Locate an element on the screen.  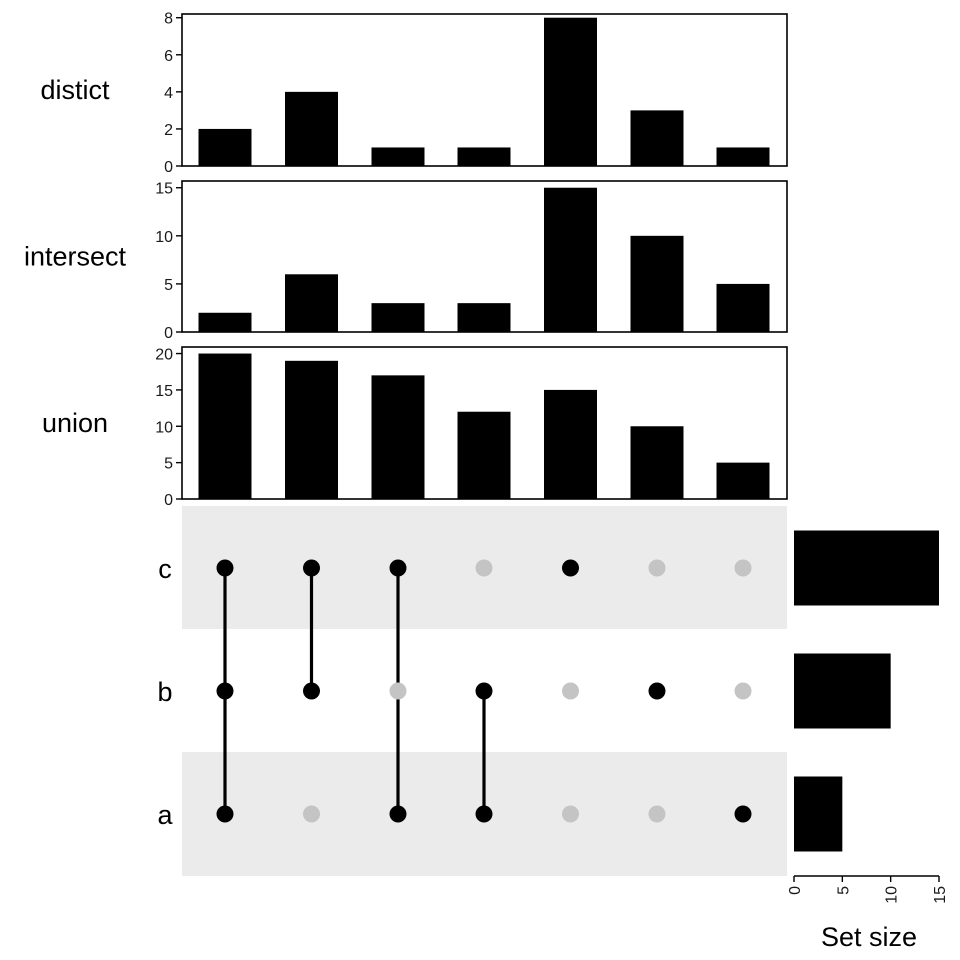
x-tick-label: 10 is located at coordinates (892, 895).